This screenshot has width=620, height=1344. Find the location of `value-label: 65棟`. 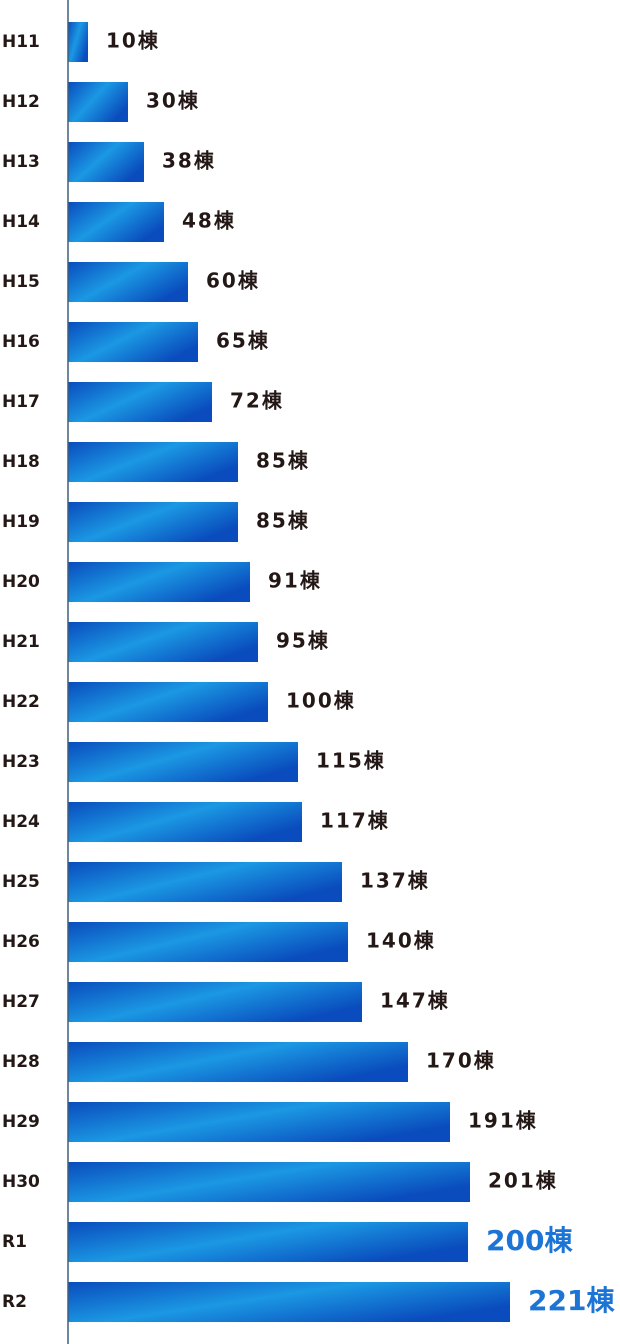

value-label: 65棟 is located at coordinates (243, 341).